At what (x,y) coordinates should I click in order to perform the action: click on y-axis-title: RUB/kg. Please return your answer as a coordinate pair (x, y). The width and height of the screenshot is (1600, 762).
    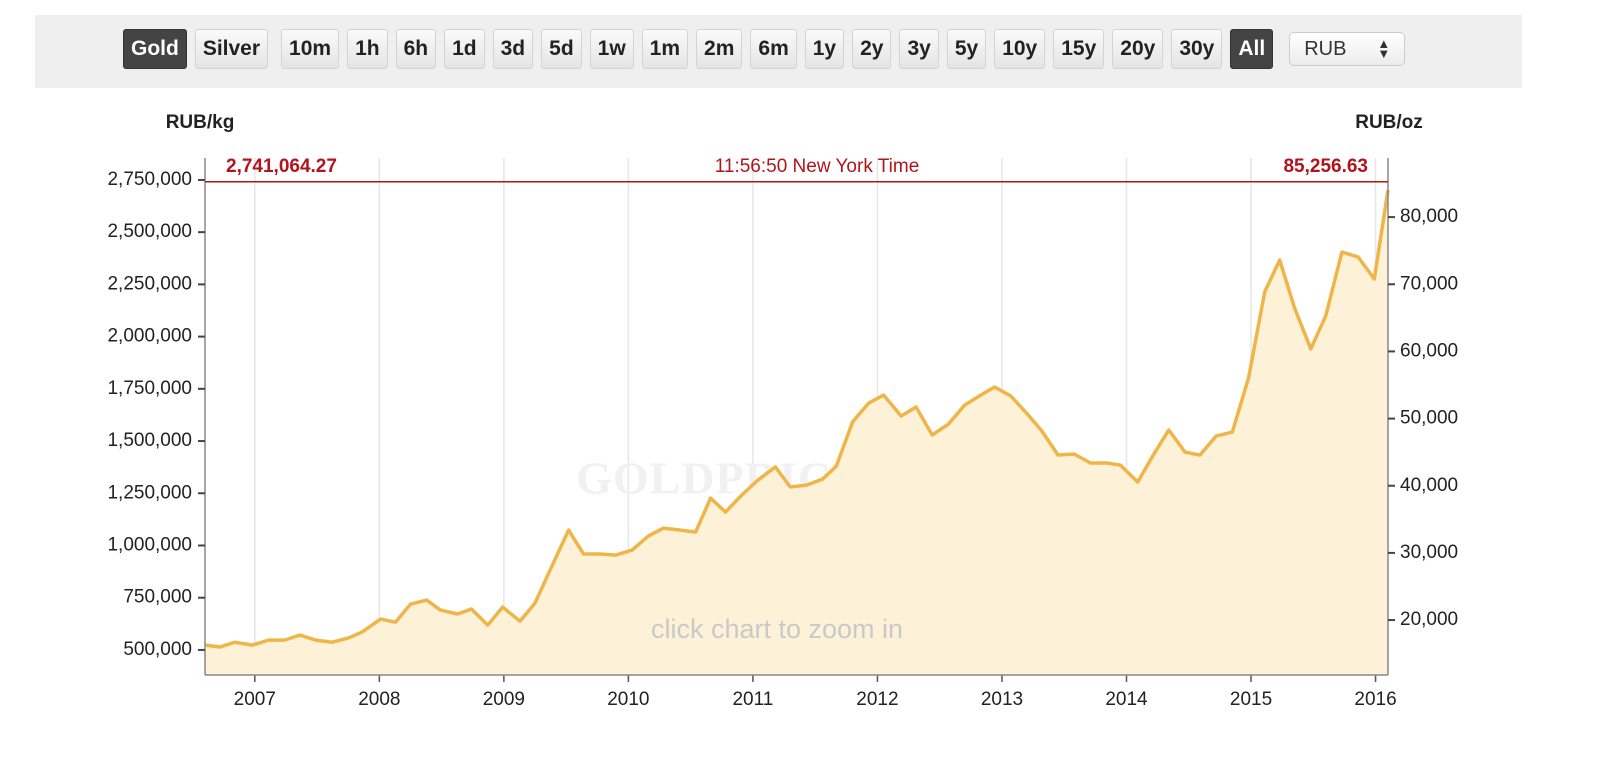
    Looking at the image, I should click on (200, 122).